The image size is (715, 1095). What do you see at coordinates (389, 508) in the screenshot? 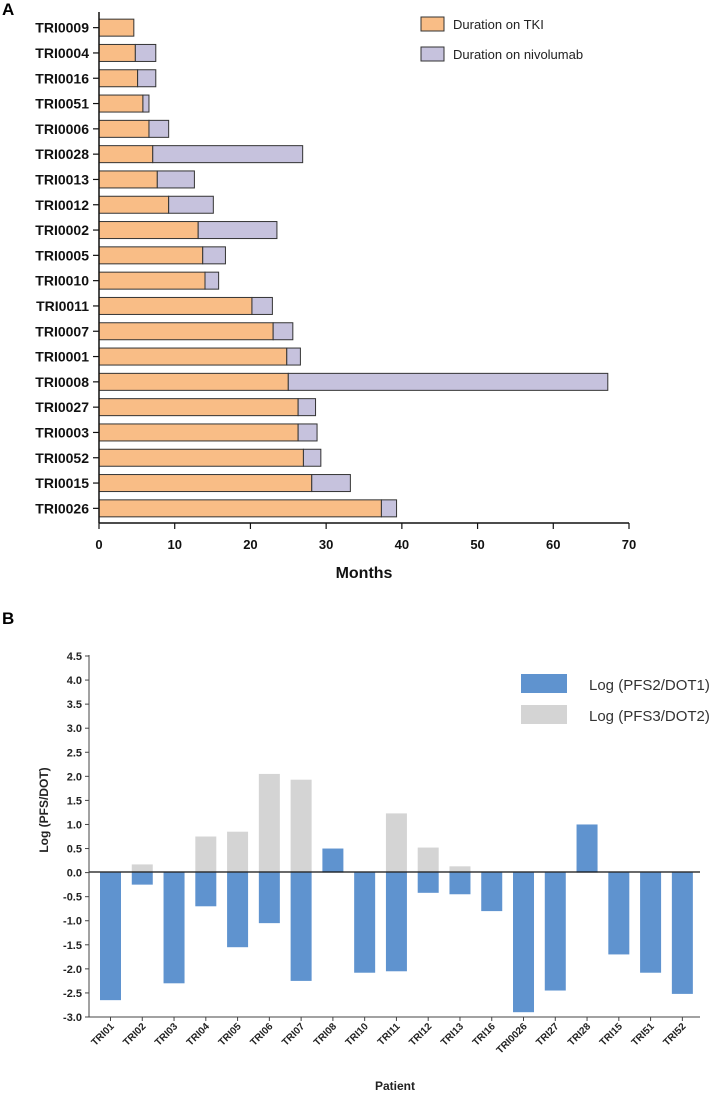
I see `bar-nivolumab-tri0026` at bounding box center [389, 508].